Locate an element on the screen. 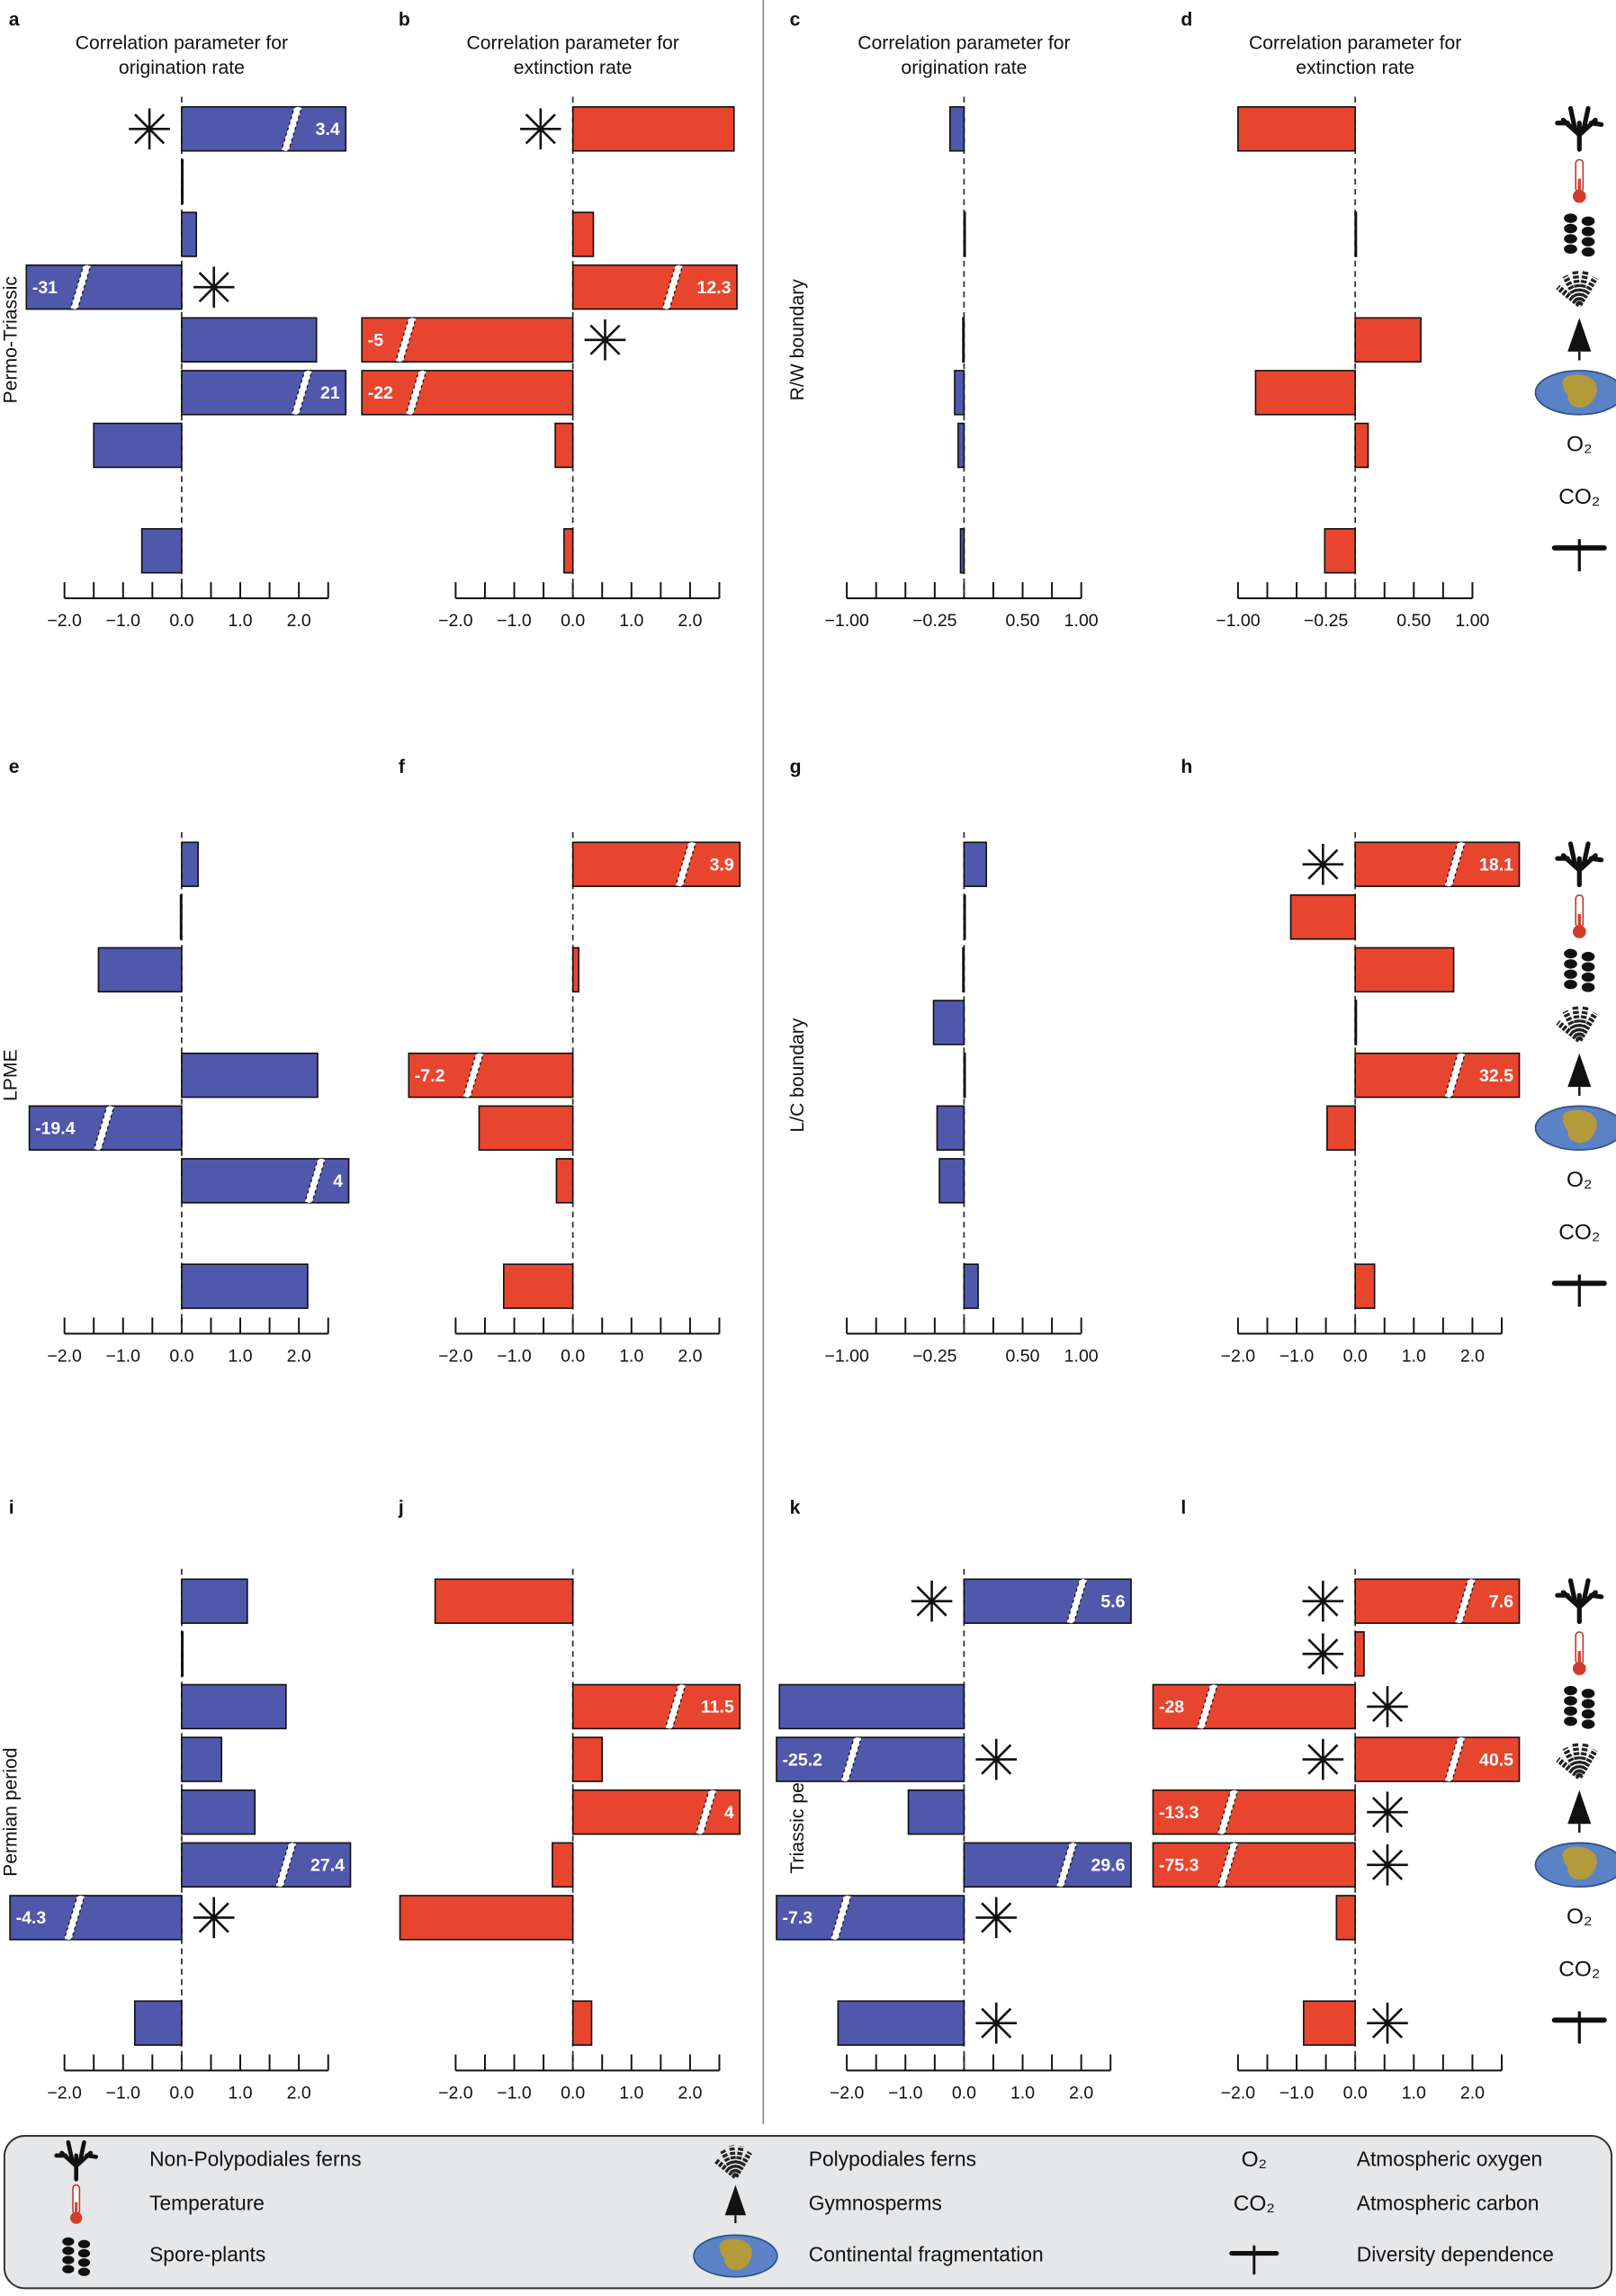  panel-title: extinction rate is located at coordinates (574, 68).